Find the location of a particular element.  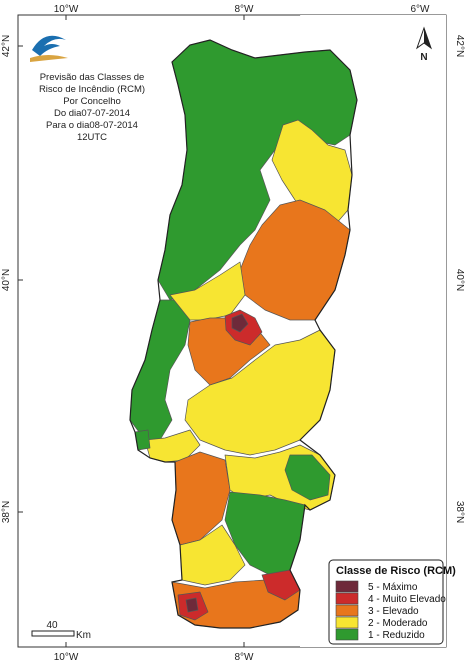

legend-label-muito-elevado: 4 - Muito Elevado is located at coordinates (407, 599).